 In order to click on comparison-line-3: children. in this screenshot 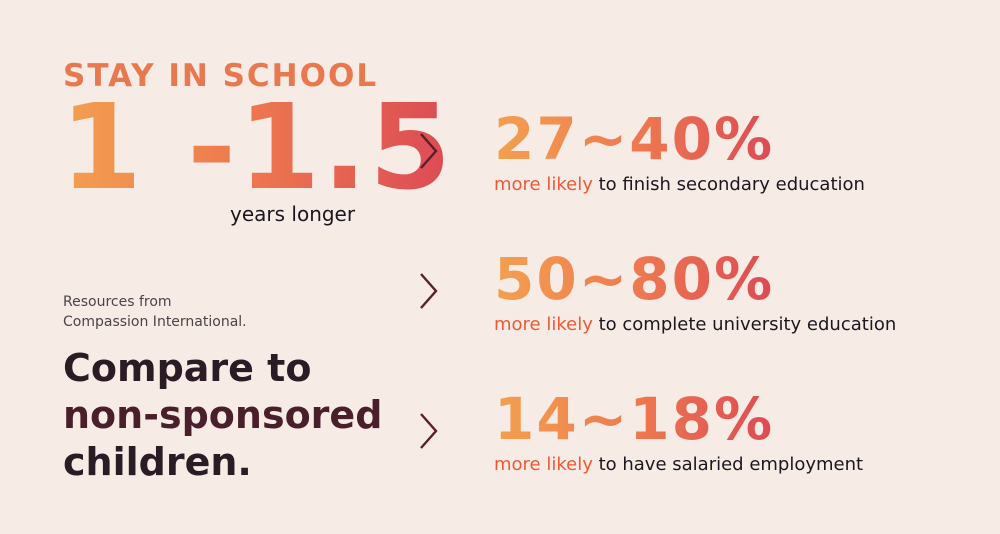, I will do `click(157, 462)`.